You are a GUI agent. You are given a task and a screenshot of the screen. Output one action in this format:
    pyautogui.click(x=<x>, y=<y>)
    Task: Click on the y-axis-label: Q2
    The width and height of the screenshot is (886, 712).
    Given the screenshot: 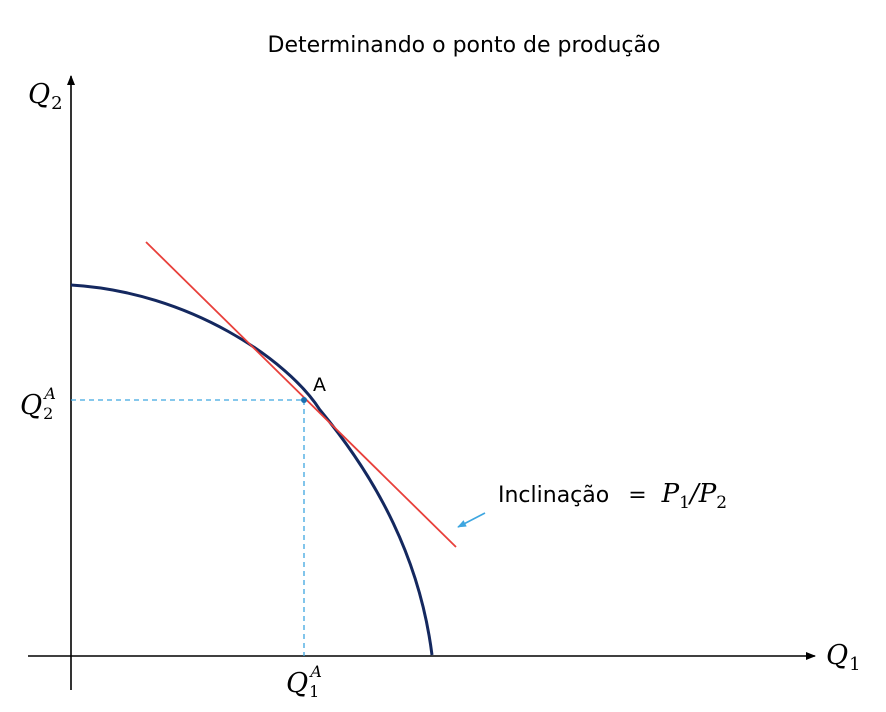 What is the action you would take?
    pyautogui.click(x=45, y=96)
    